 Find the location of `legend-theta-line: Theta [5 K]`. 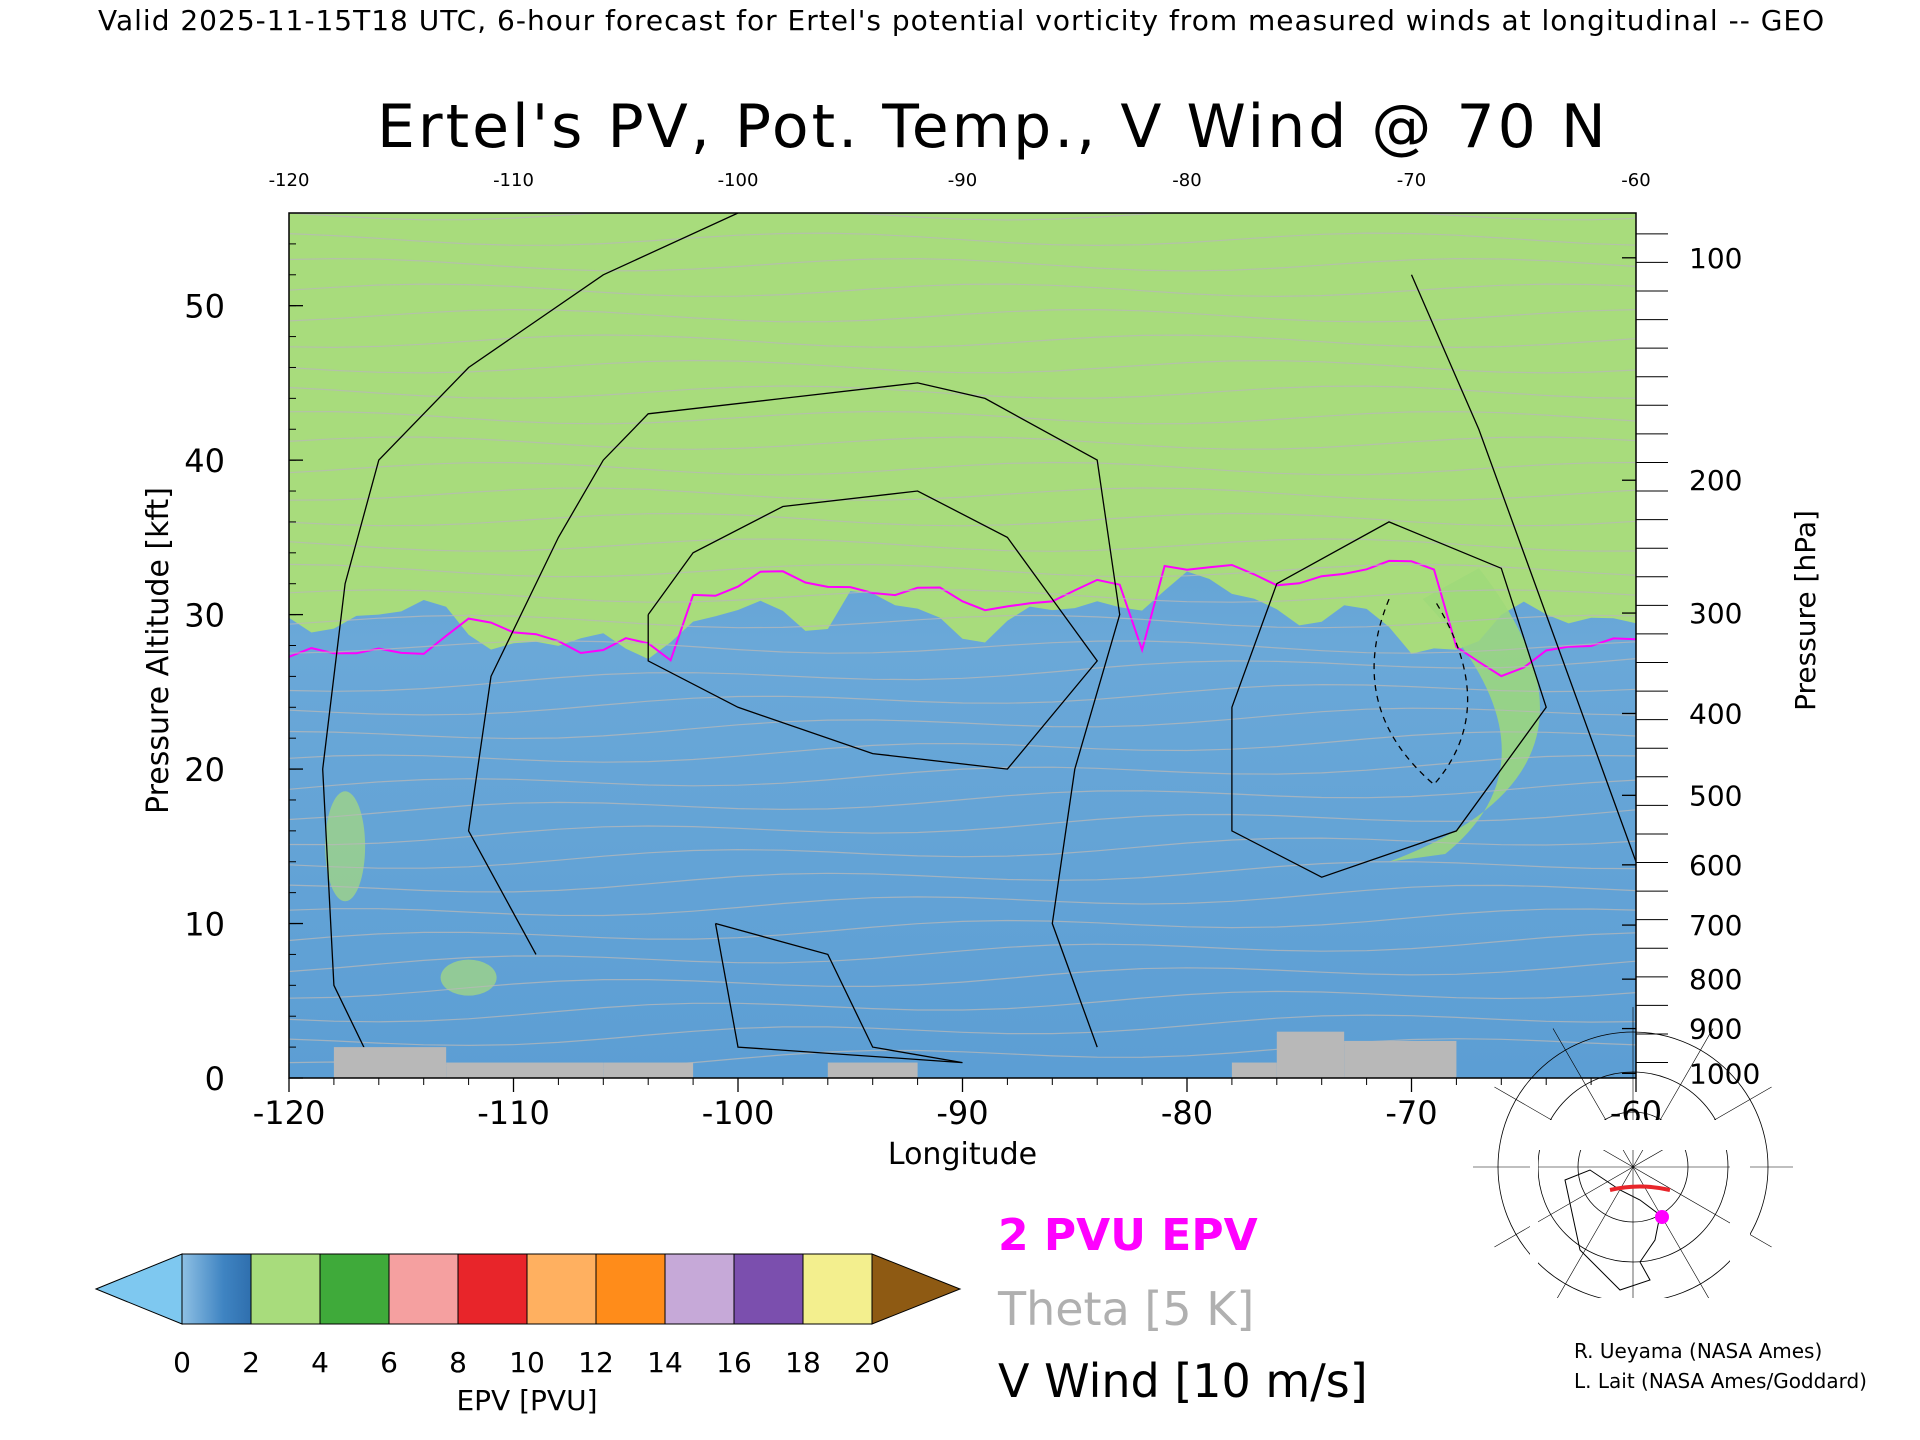

legend-theta-line: Theta [5 K] is located at coordinates (1126, 1309).